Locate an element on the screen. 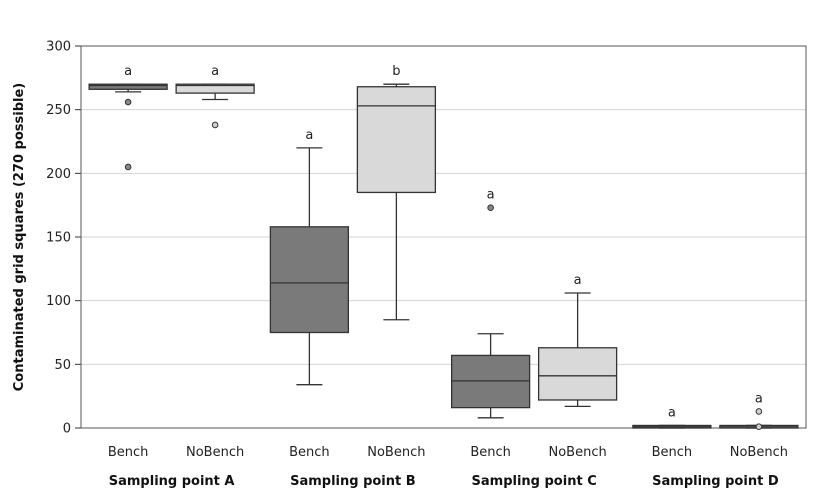  box-3-bench is located at coordinates (490, 311).